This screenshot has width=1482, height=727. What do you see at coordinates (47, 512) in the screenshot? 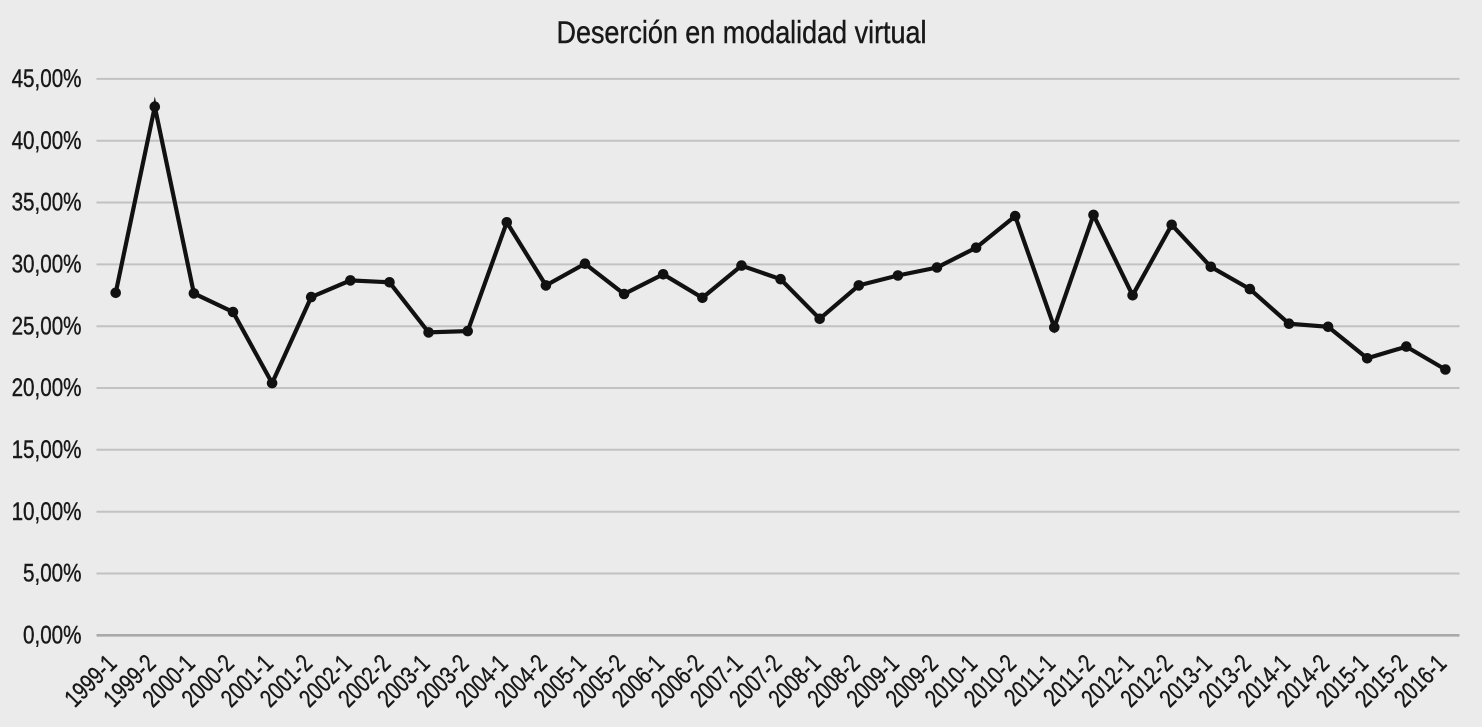
I see `svg-text: 10,00%` at bounding box center [47, 512].